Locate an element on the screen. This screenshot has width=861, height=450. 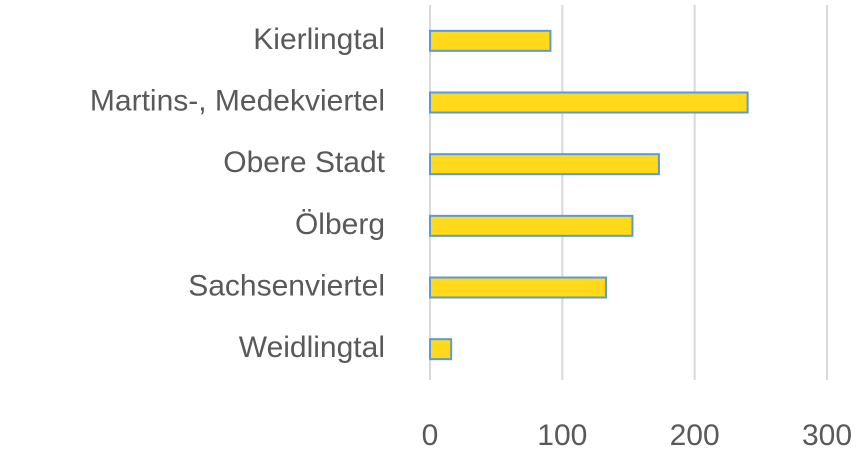
y-tick-label: Kierlingtal is located at coordinates (319, 39).